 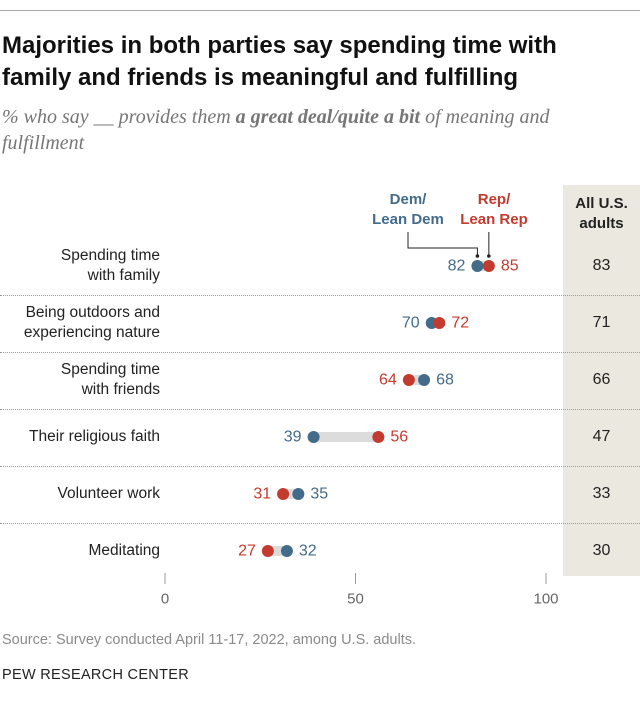 I want to click on all-adults-value: 71, so click(x=601, y=322).